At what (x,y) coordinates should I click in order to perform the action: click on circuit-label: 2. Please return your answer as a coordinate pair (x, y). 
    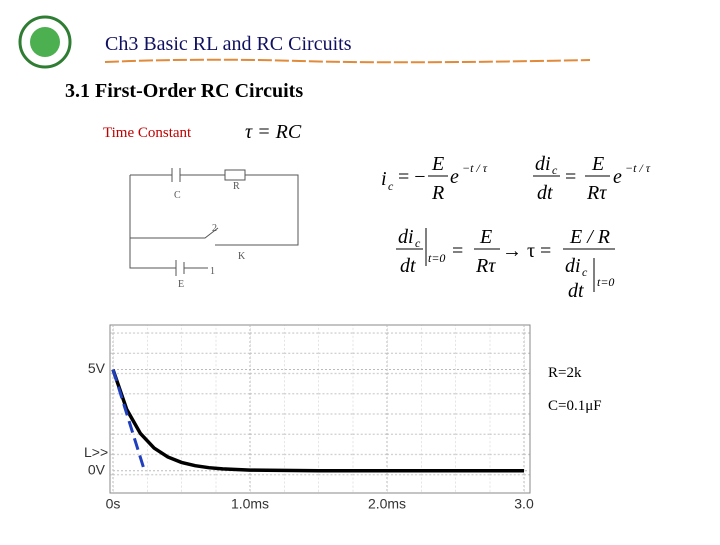
    Looking at the image, I should click on (214, 228).